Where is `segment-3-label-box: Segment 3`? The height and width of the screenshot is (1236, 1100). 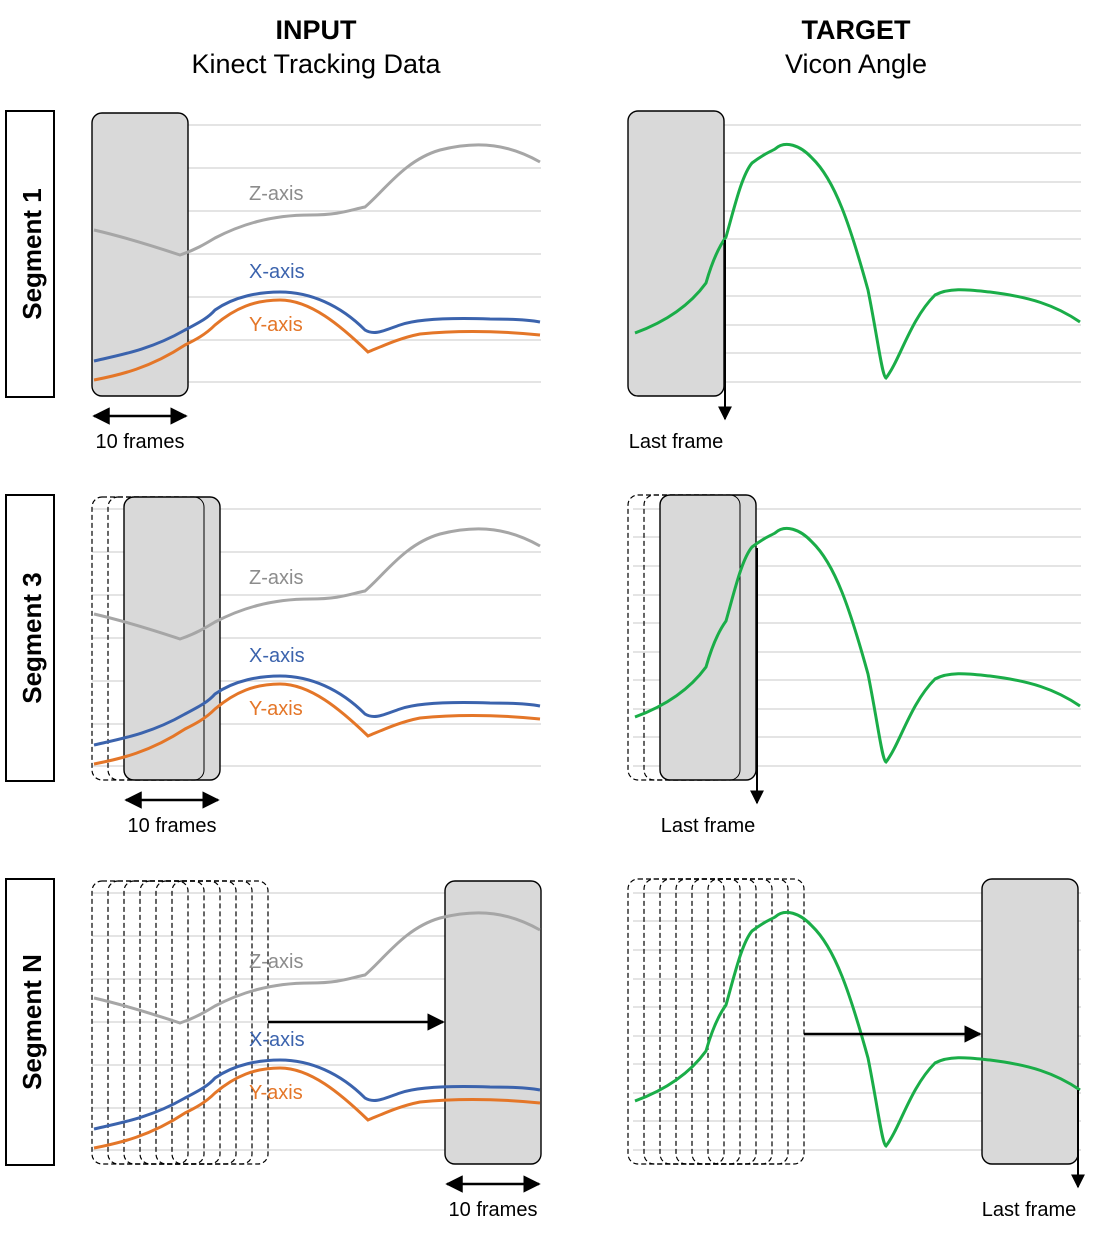 segment-3-label-box: Segment 3 is located at coordinates (30, 638).